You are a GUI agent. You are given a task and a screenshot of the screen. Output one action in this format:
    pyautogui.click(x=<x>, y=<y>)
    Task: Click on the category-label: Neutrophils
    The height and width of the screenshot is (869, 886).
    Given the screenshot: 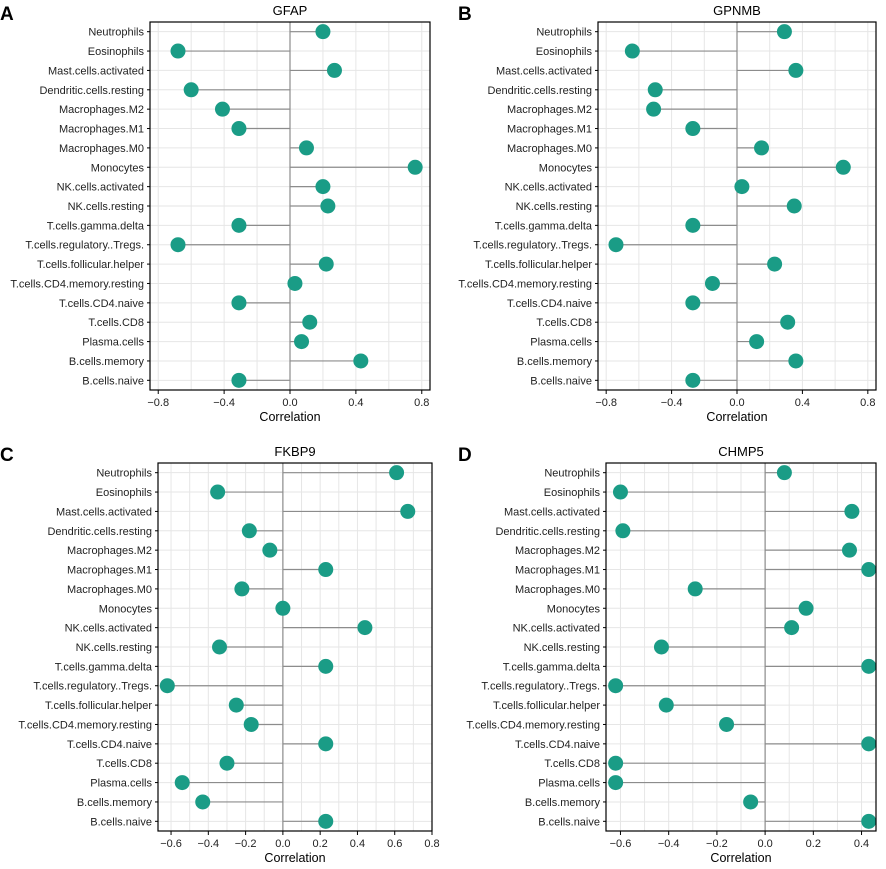 What is the action you would take?
    pyautogui.click(x=116, y=33)
    